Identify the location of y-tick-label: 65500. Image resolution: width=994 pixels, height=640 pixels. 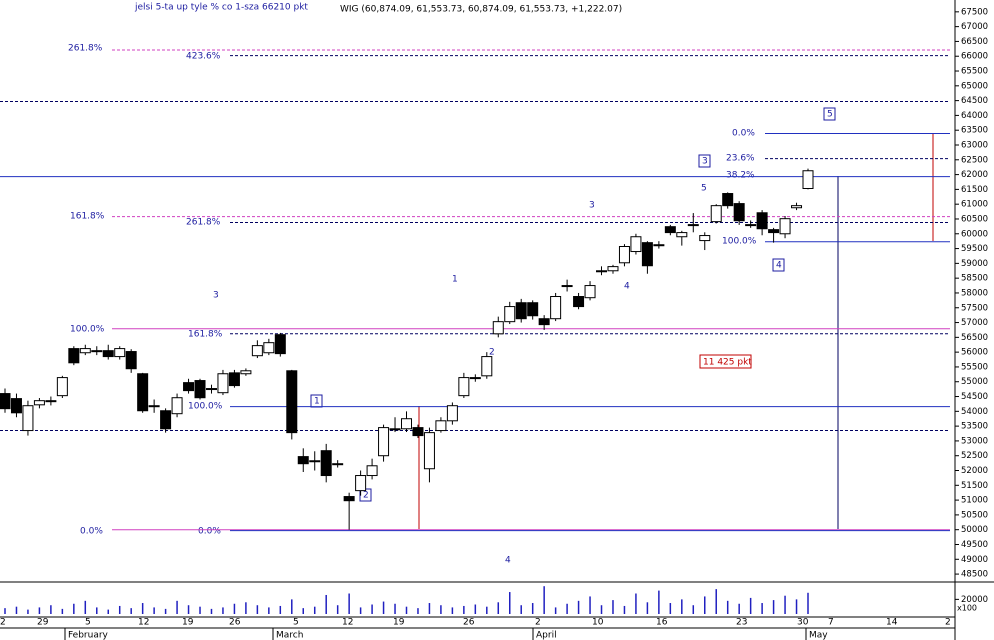
(974, 72).